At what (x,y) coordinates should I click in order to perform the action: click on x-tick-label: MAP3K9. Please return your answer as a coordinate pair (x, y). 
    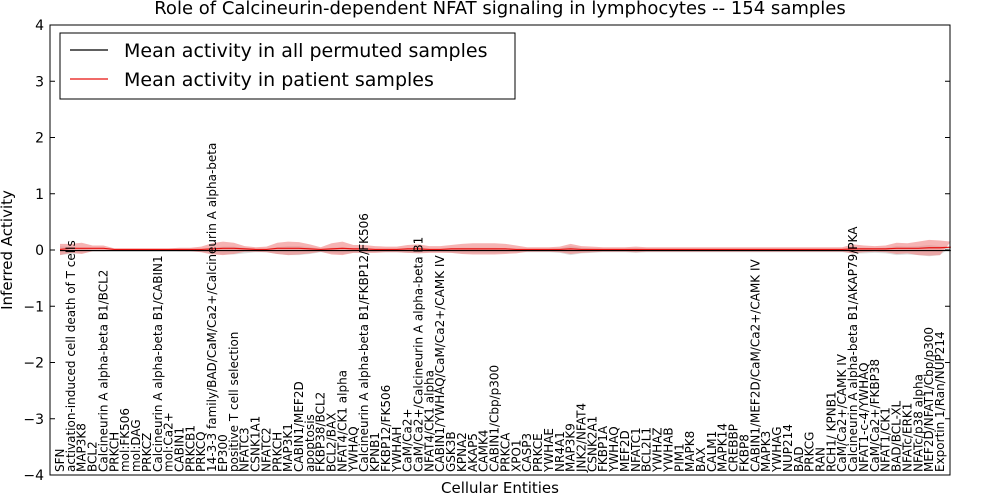
    Looking at the image, I should click on (571, 447).